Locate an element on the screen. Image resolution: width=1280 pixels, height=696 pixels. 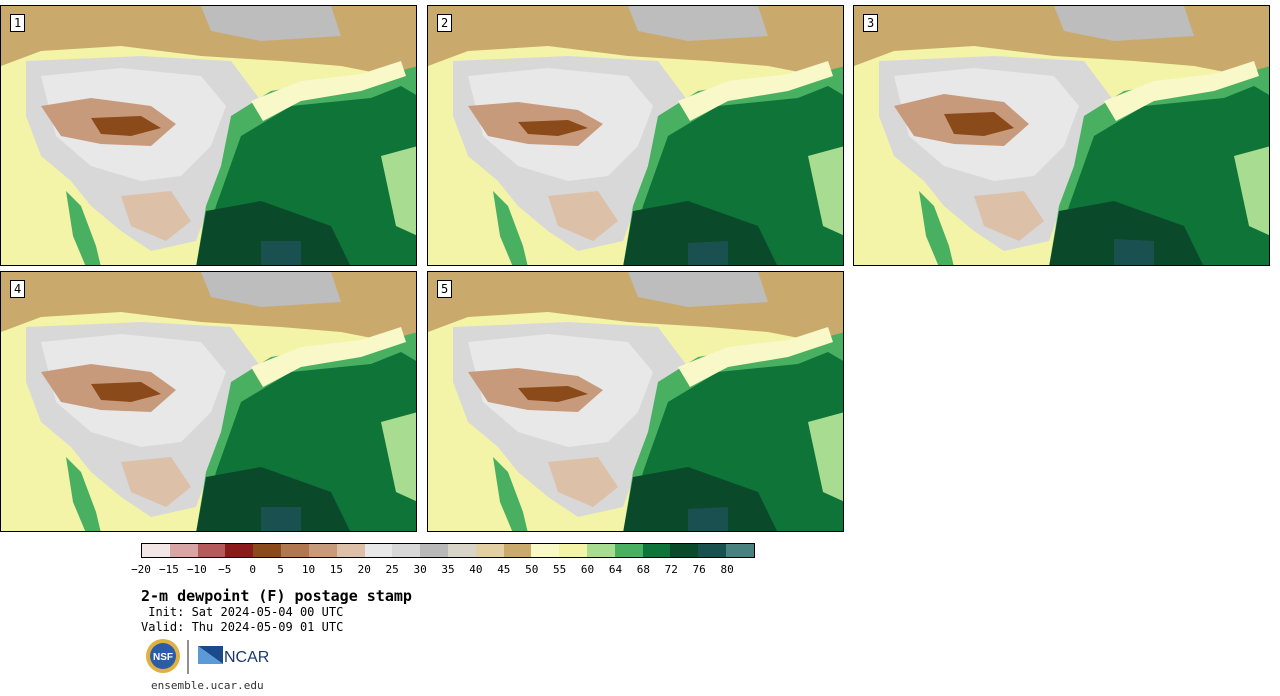
panel-number: 2 is located at coordinates (445, 23).